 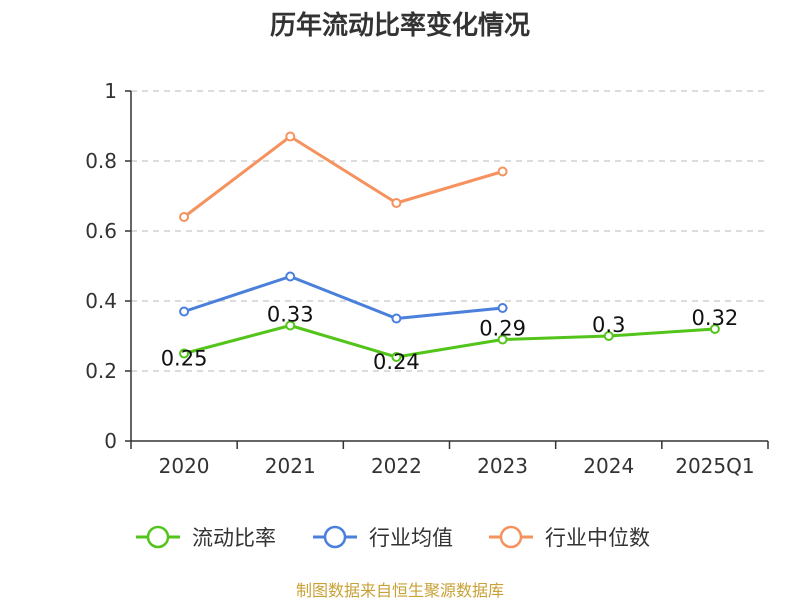 What do you see at coordinates (502, 466) in the screenshot?
I see `x-tick-label-3: 2023` at bounding box center [502, 466].